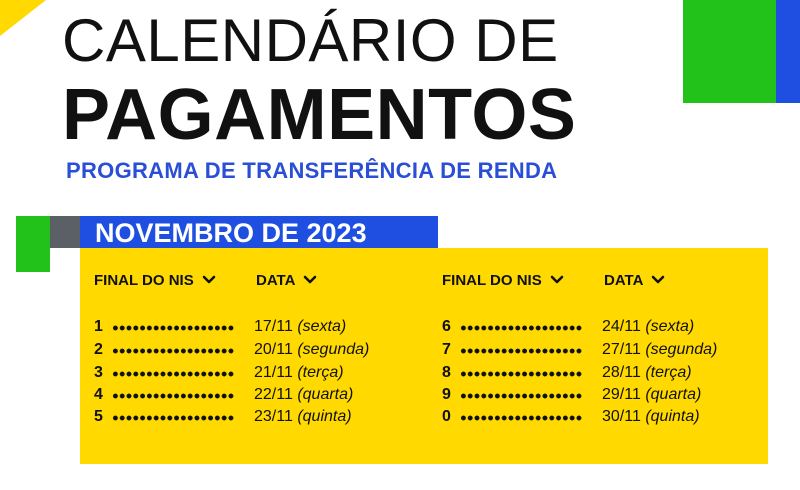  I want to click on header-final-nis-left: FINAL DO NIS, so click(155, 280).